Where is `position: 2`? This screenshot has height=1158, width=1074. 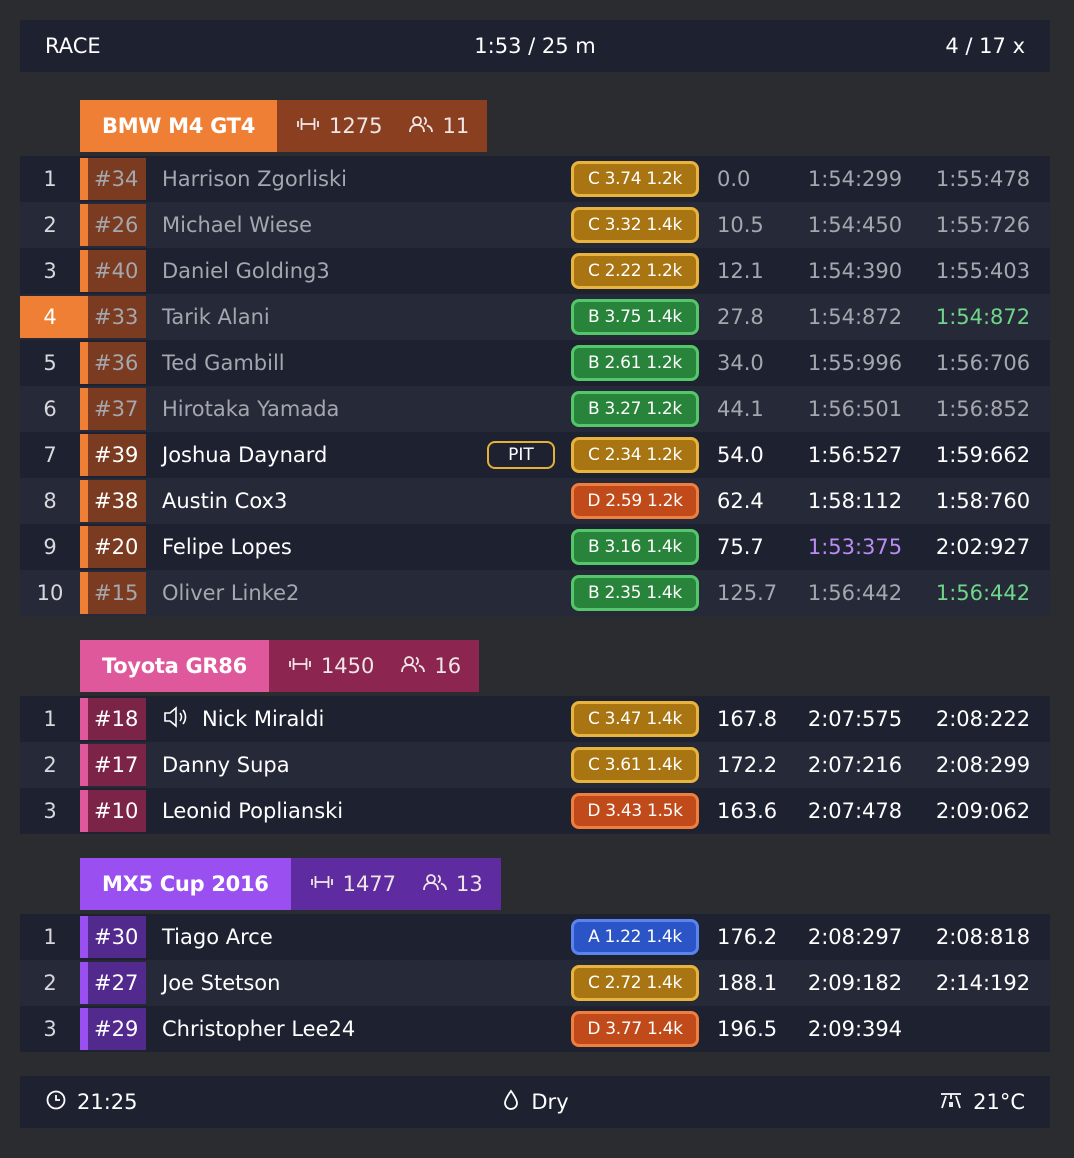 position: 2 is located at coordinates (50, 983).